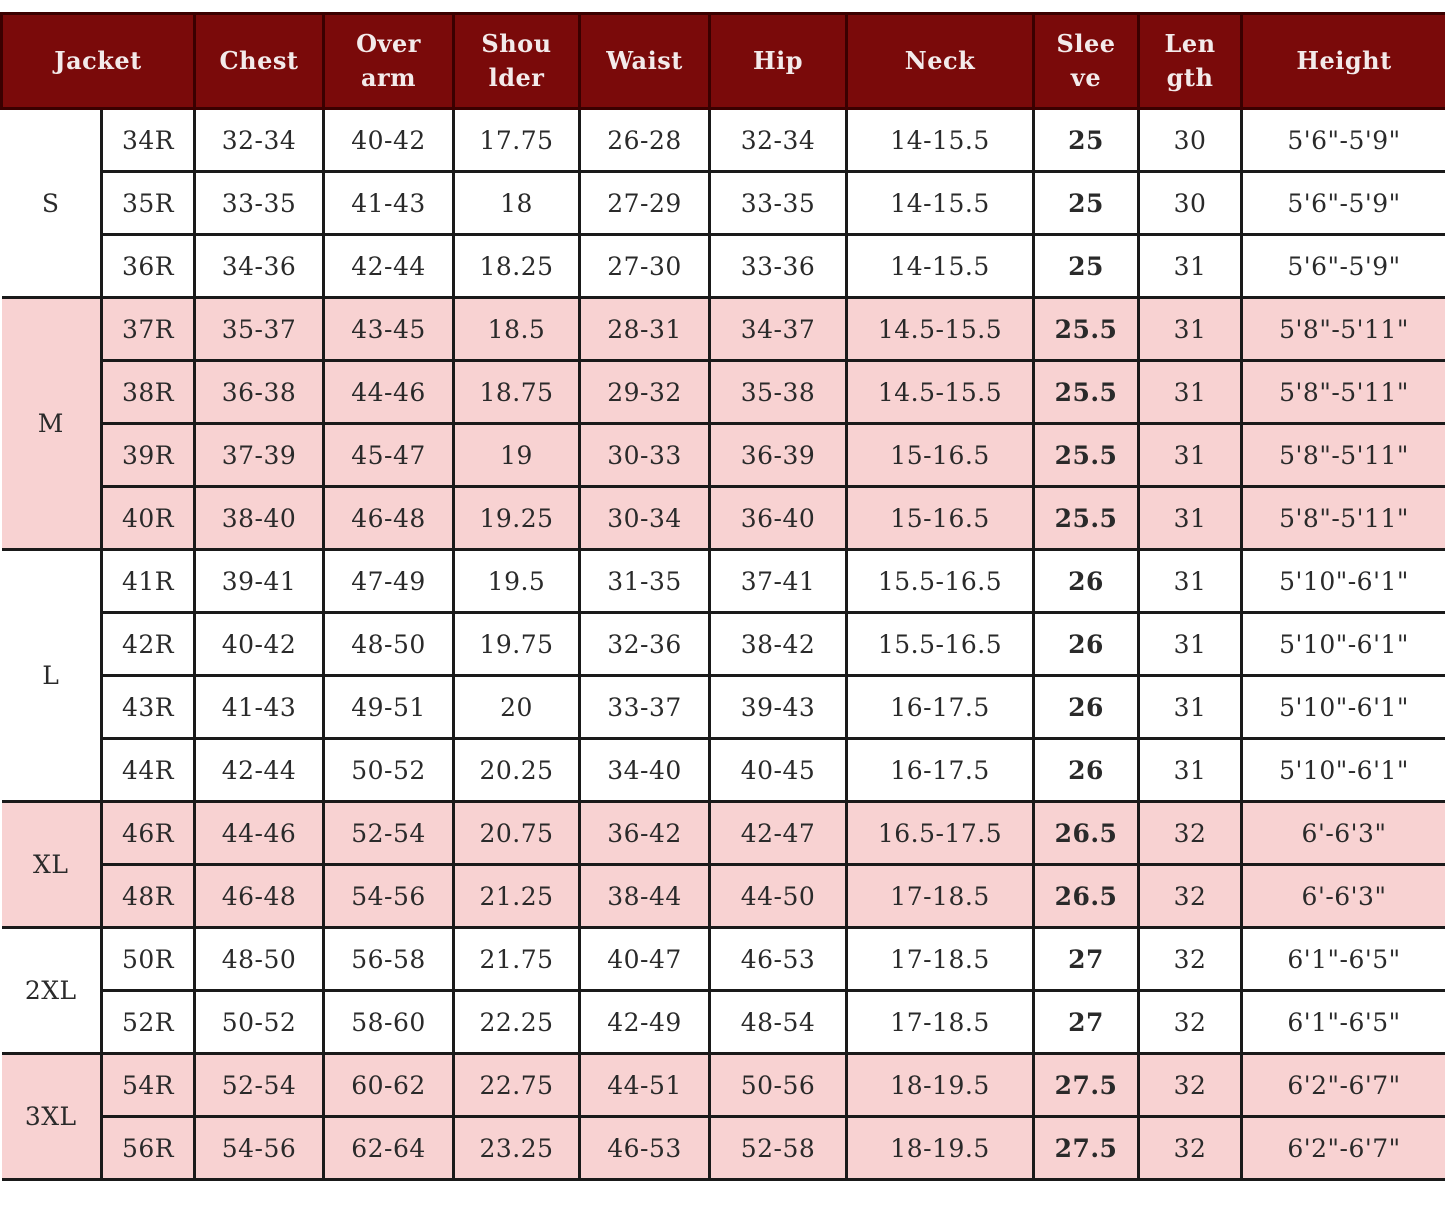  Describe the element at coordinates (645, 896) in the screenshot. I see `cell-waist: 38-44` at that location.